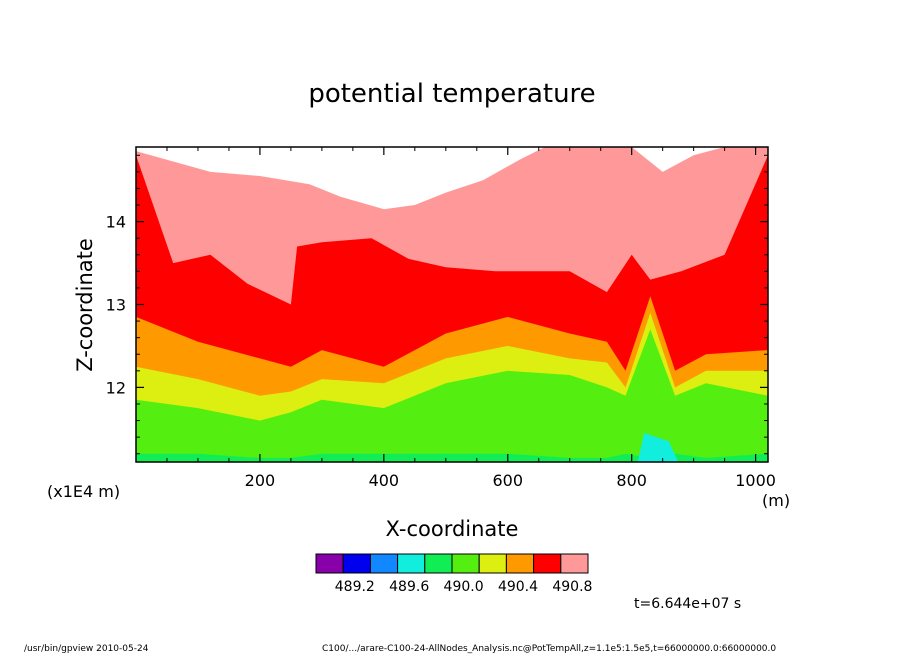 This screenshot has height=654, width=904. What do you see at coordinates (116, 222) in the screenshot?
I see `y-tick-label: 14` at bounding box center [116, 222].